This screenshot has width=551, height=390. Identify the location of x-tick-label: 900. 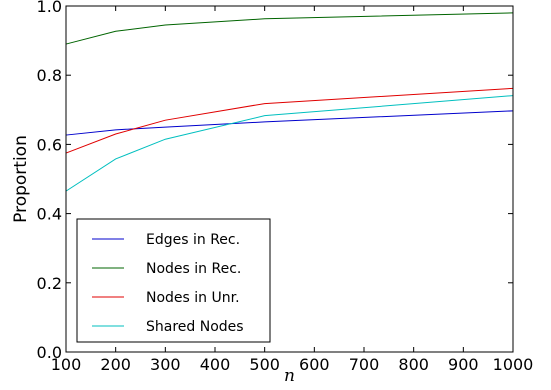
(463, 364).